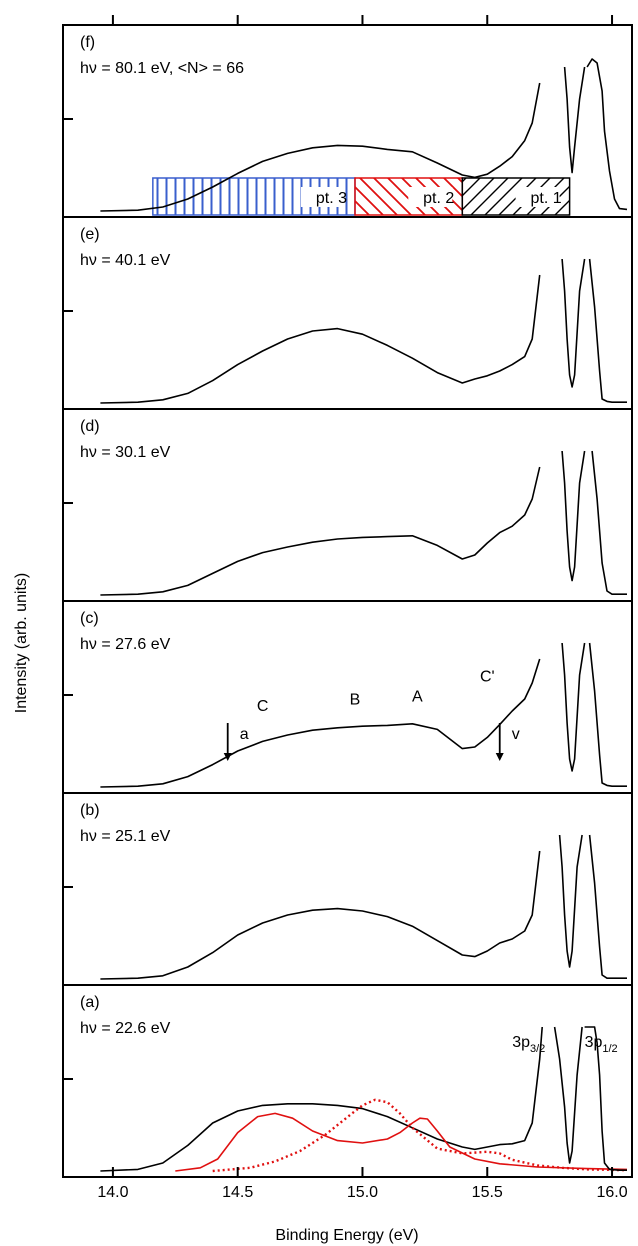  I want to click on region-border, so click(516, 196).